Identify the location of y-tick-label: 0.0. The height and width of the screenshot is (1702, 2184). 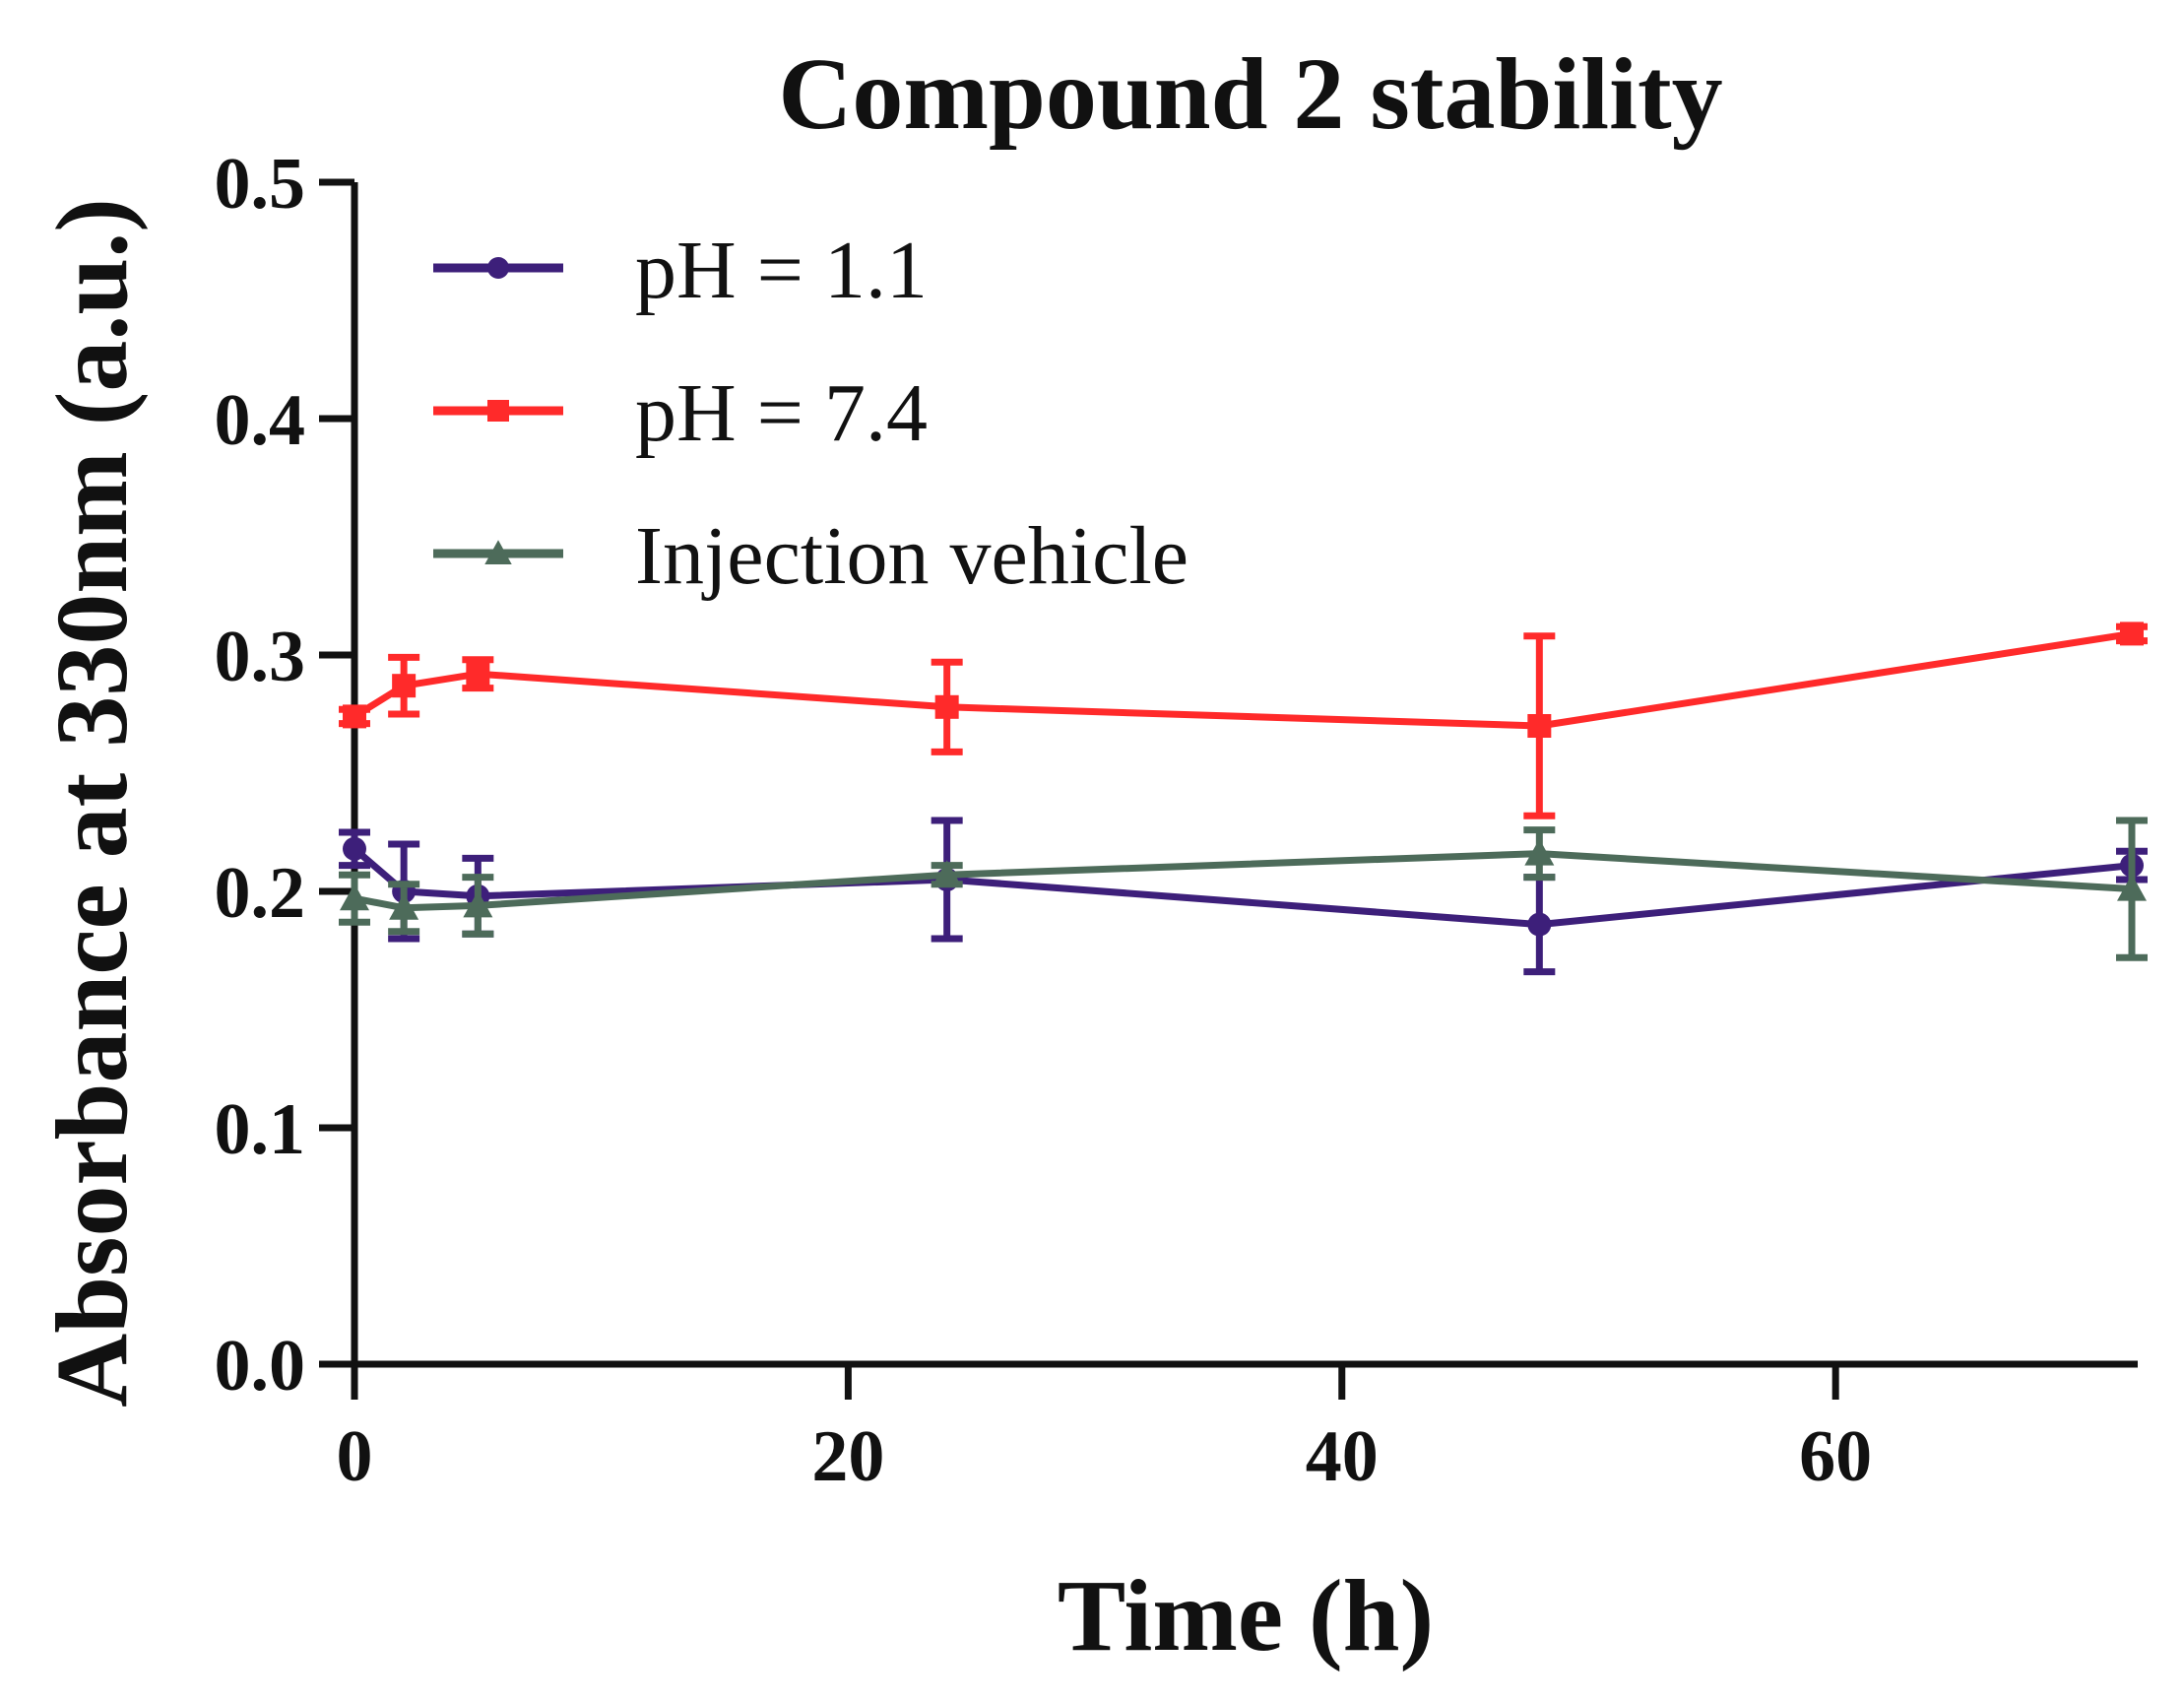
(260, 1366).